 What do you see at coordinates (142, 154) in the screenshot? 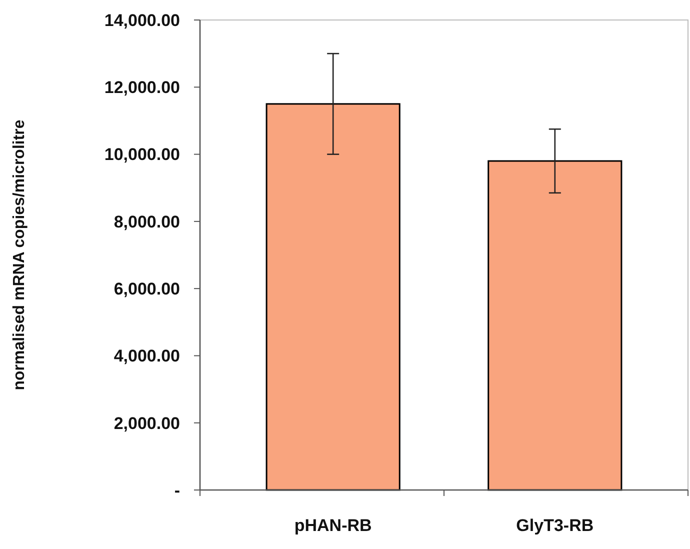
I see `y-tick-label: 10,000.00` at bounding box center [142, 154].